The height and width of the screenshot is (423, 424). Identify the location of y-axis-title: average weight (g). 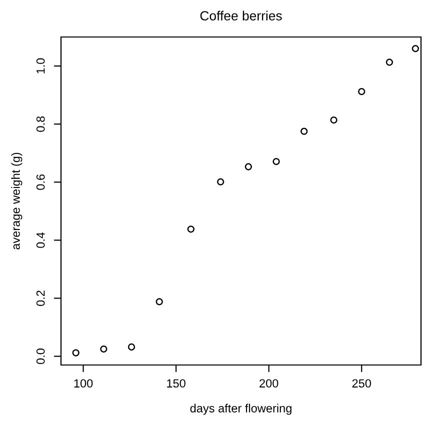
(16, 201).